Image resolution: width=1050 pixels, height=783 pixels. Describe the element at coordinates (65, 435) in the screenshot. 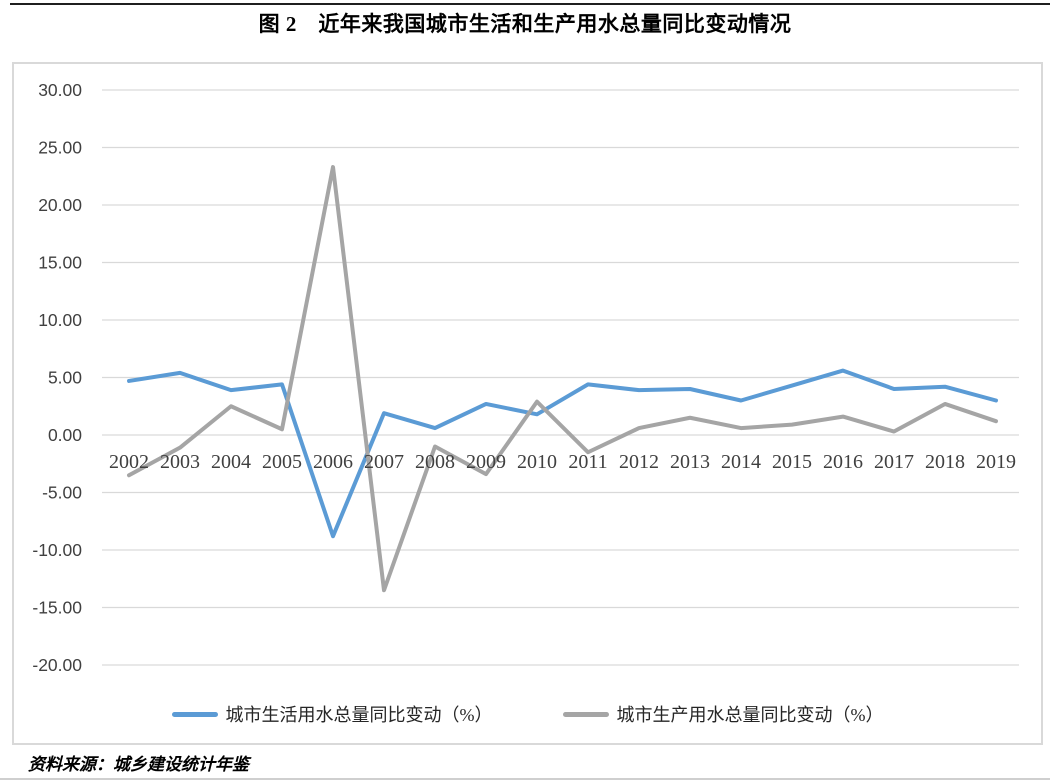

I see `y-axis-tick-label: 0.00` at that location.